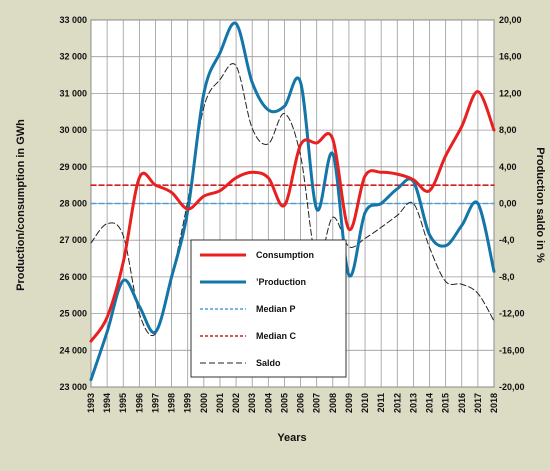 The image size is (550, 471). I want to click on y-right-tick-label: -8,0, so click(507, 277).